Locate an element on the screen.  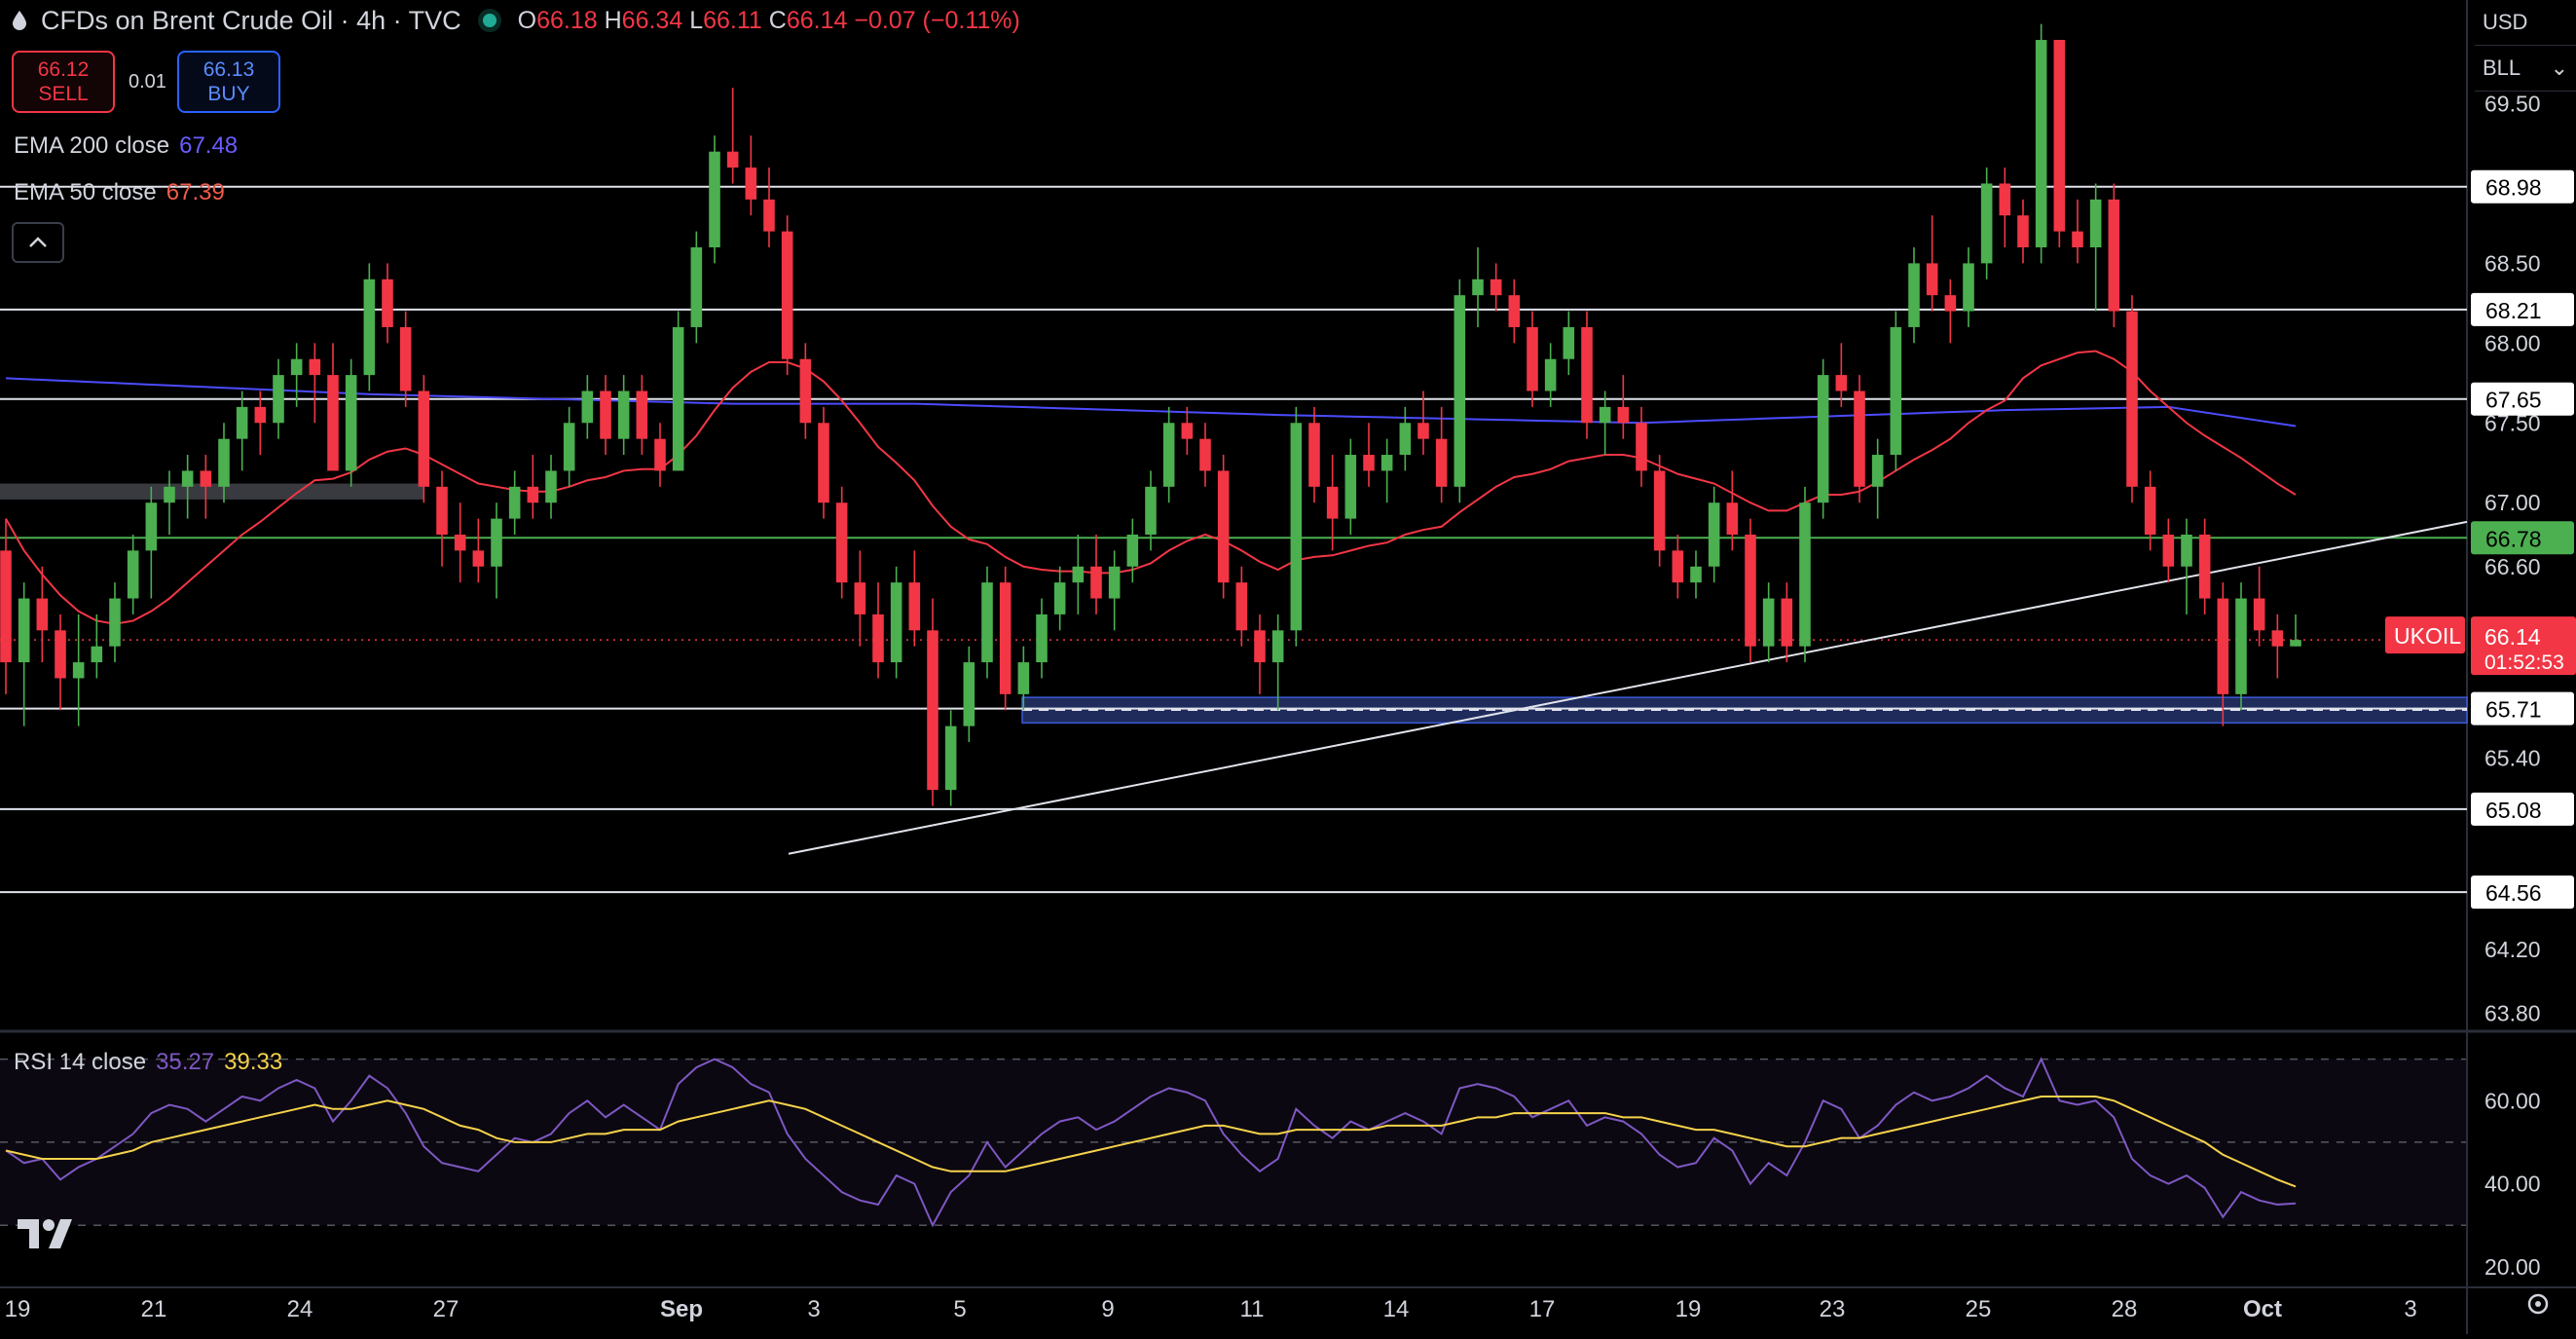
ema50-legend: EMA 50 close 67.39 is located at coordinates (119, 192).